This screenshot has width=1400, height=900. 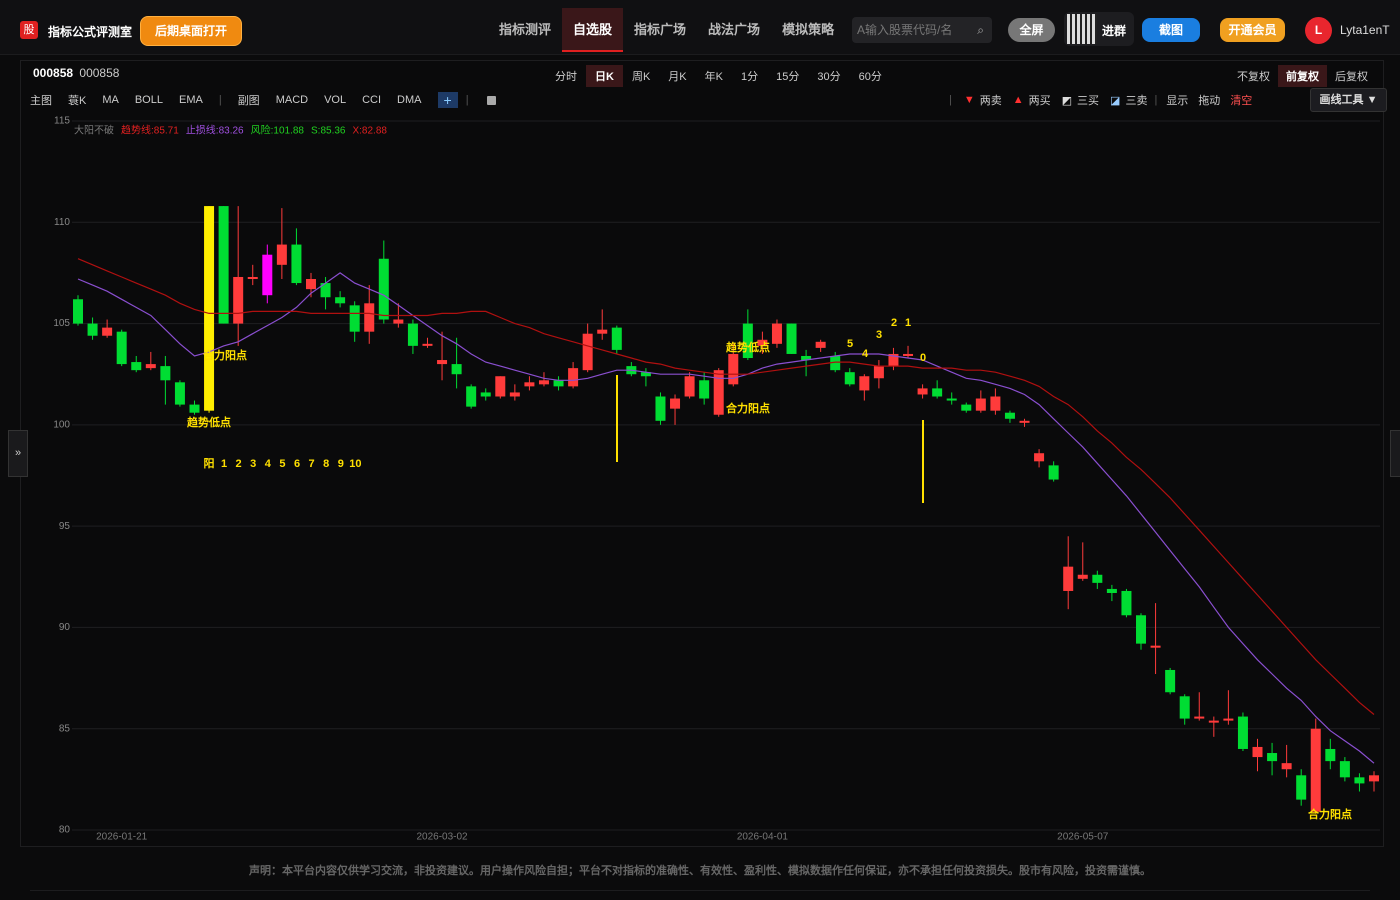 What do you see at coordinates (1099, 29) in the screenshot?
I see `group-box: 进群` at bounding box center [1099, 29].